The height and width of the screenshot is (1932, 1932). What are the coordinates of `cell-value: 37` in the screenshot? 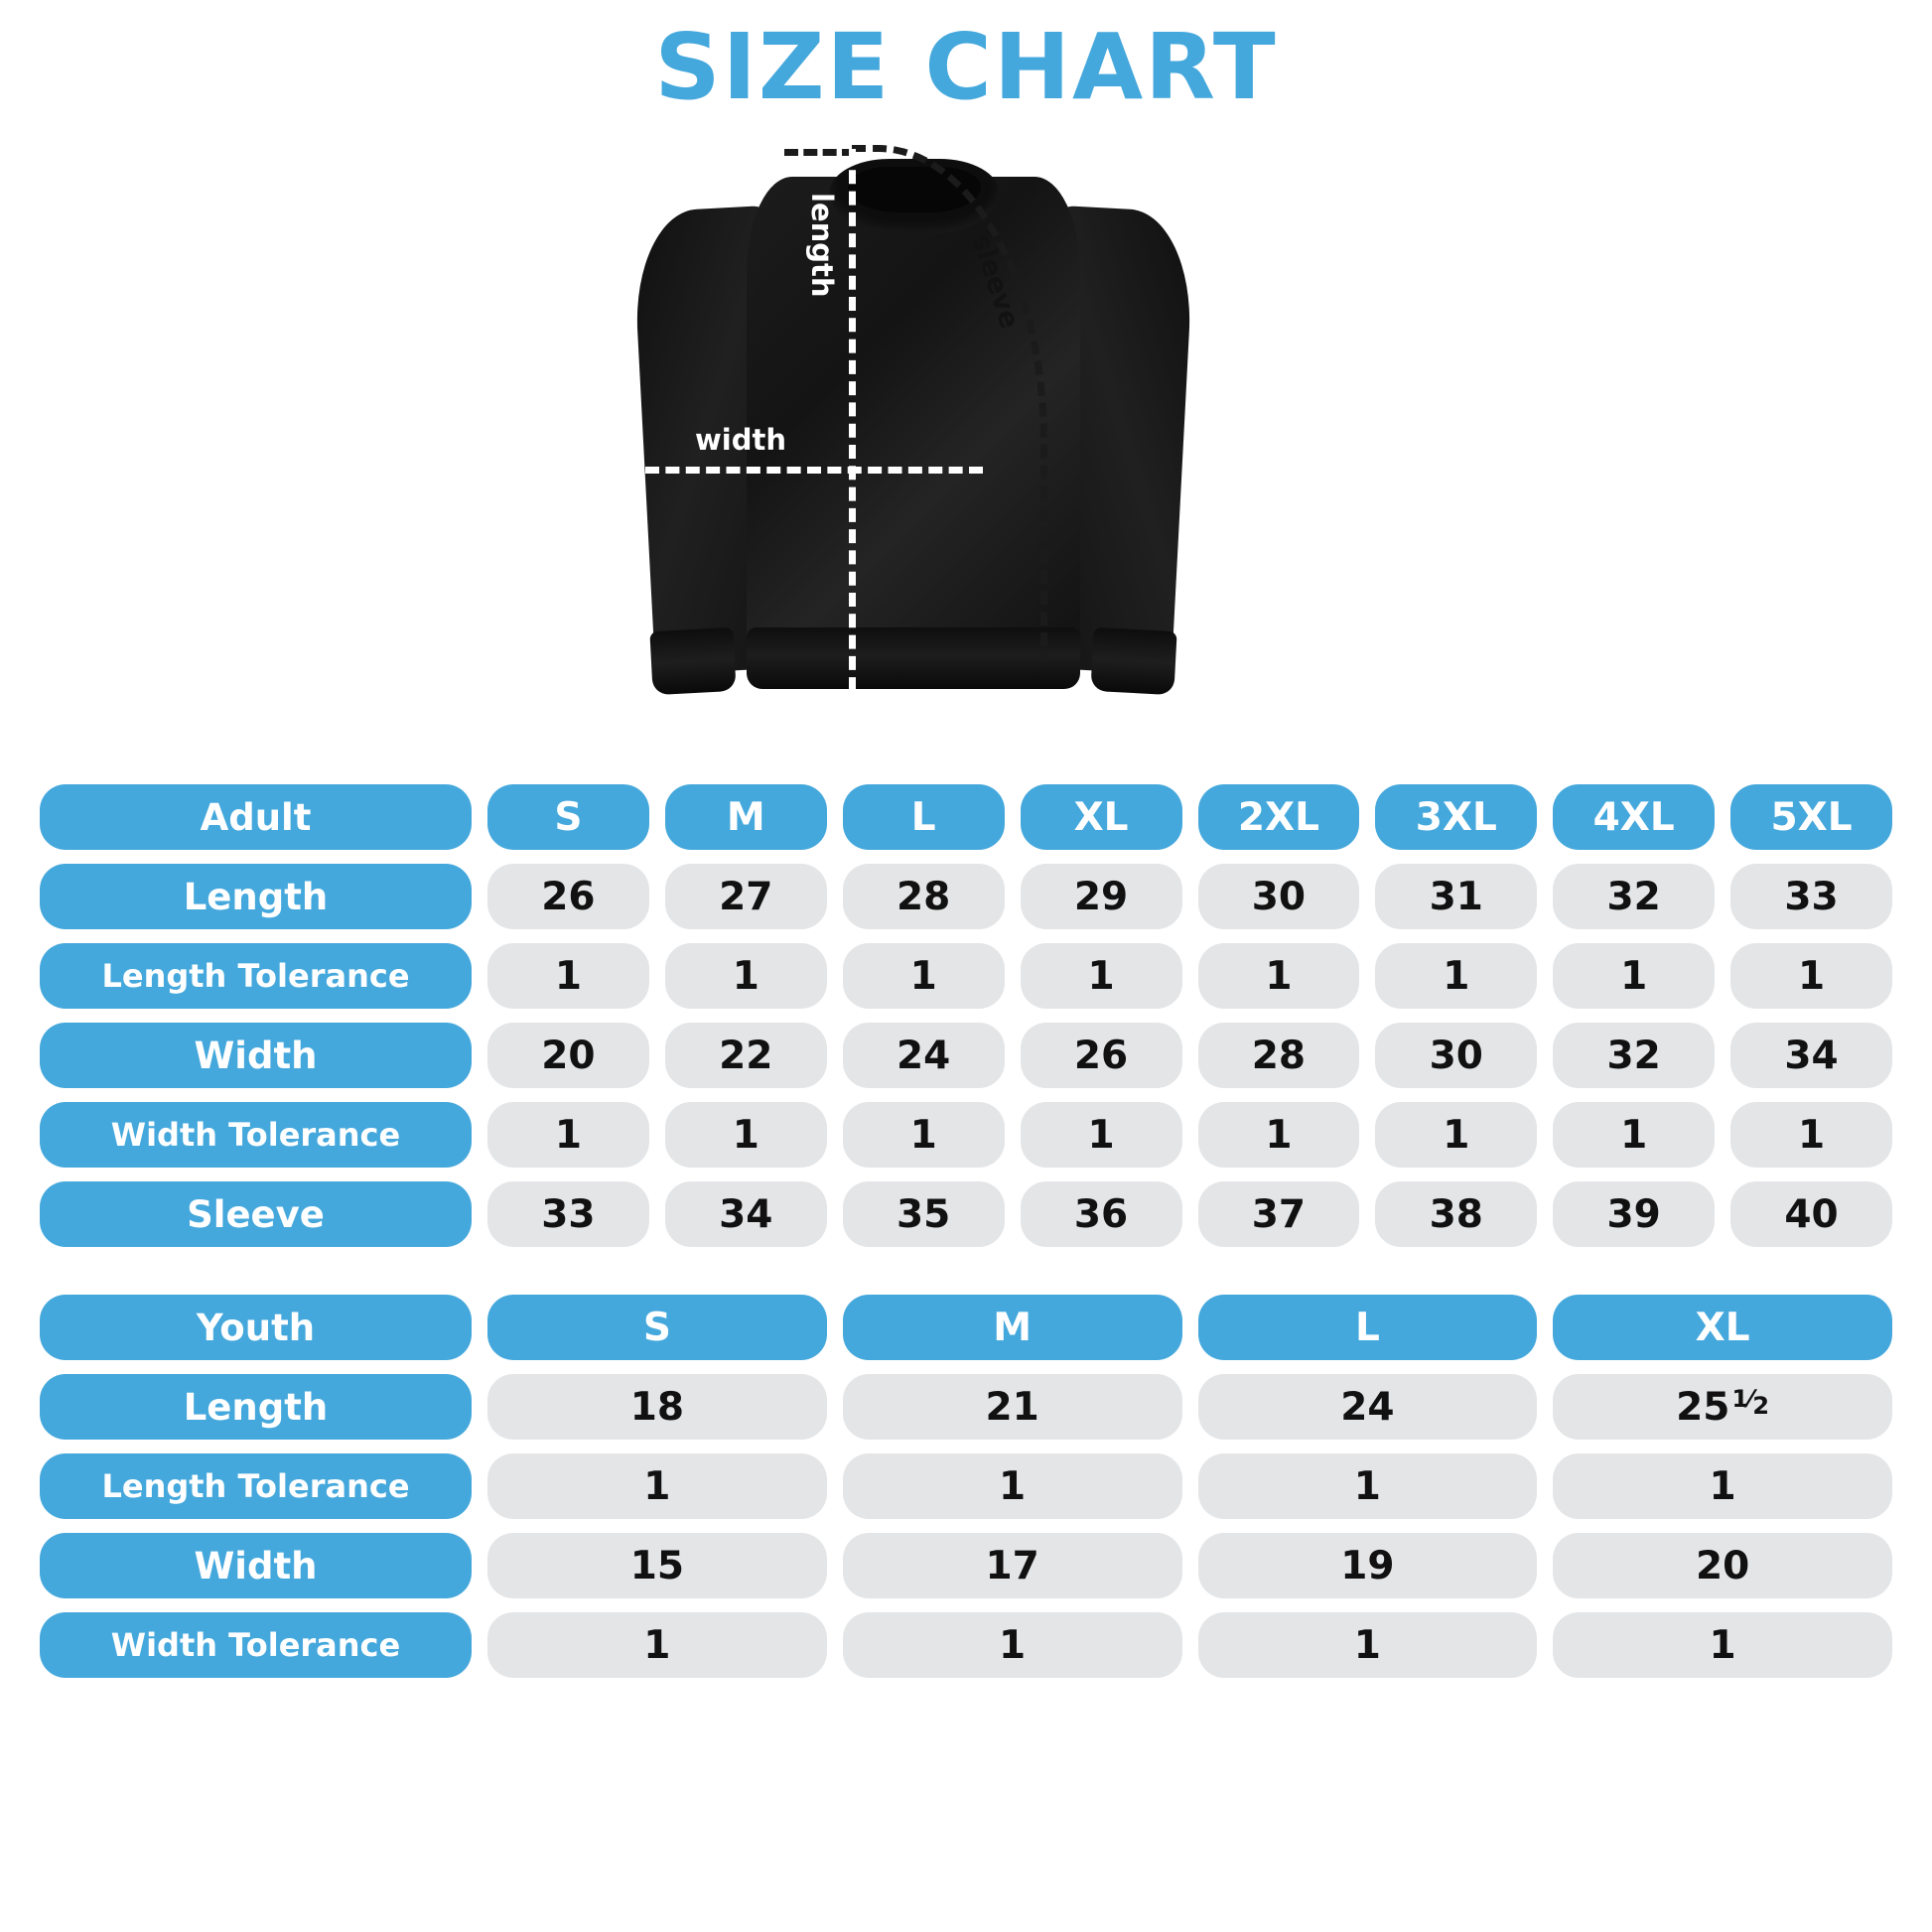 It's located at (1278, 1214).